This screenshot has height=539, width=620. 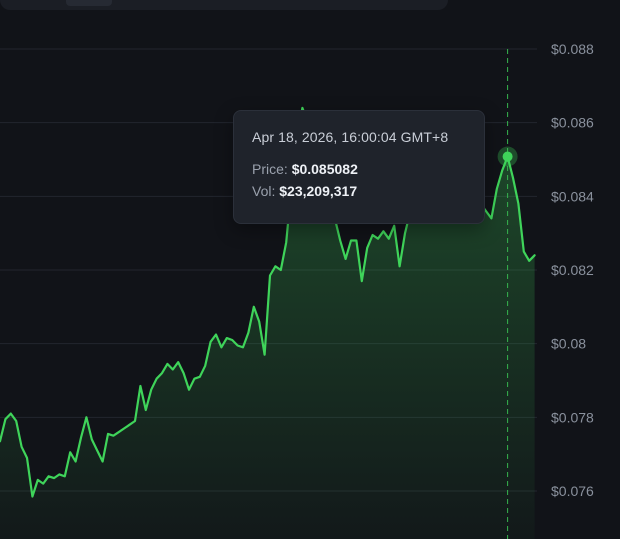 I want to click on y-tick-label: $0.078, so click(x=572, y=417).